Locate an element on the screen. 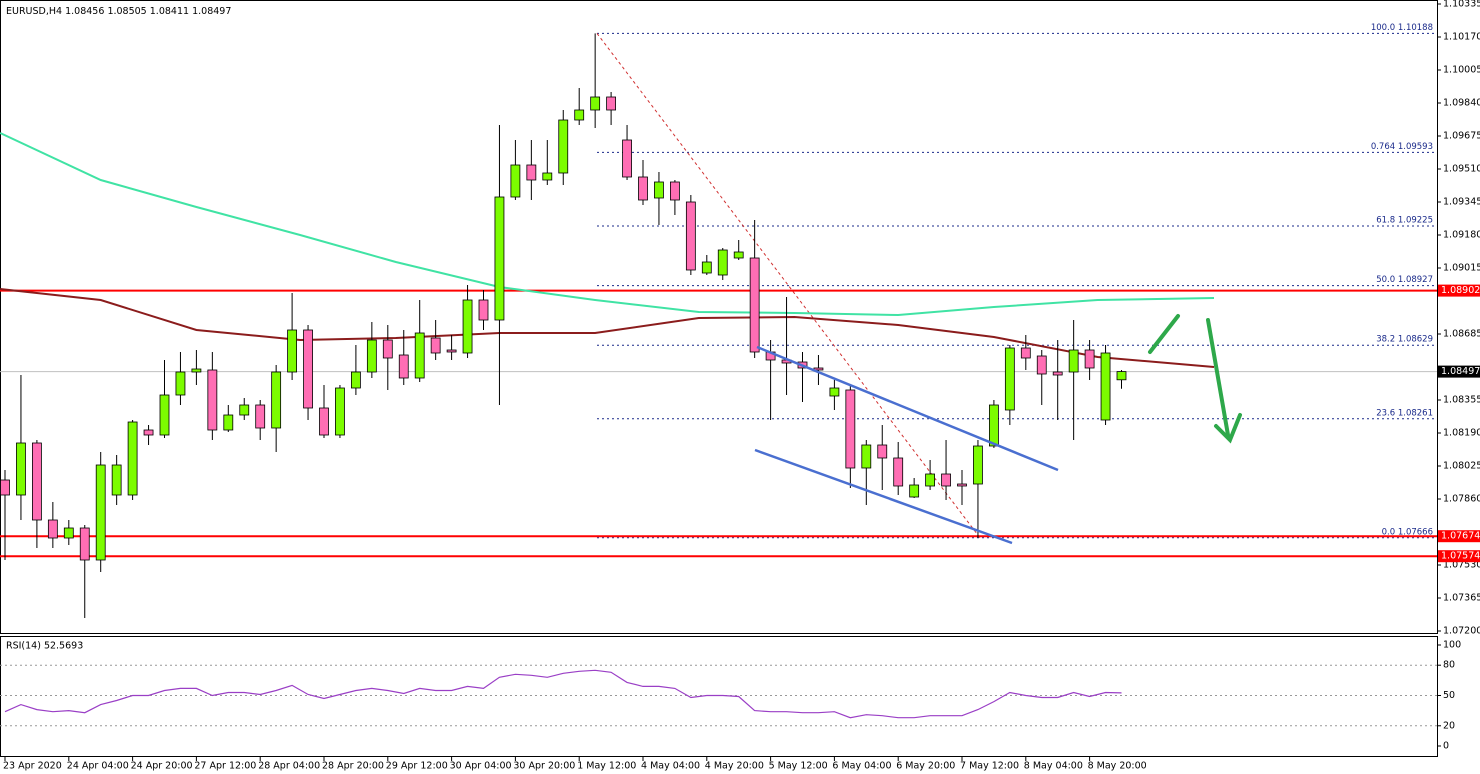 The image size is (1480, 774). y-tick-label: 1.09675 is located at coordinates (1461, 136).